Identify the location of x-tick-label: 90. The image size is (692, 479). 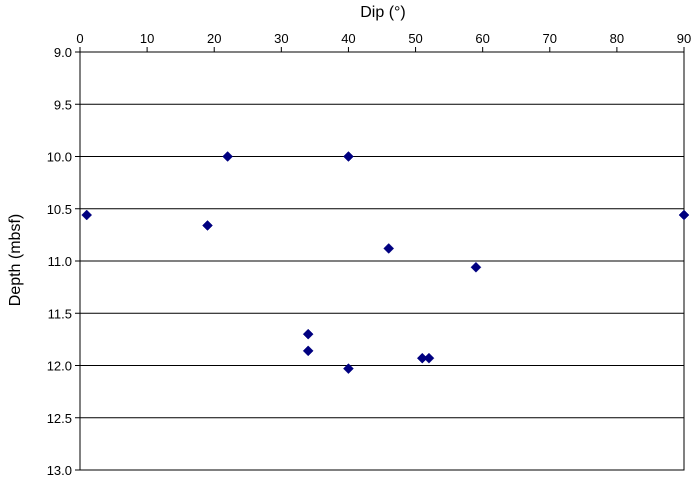
(684, 38).